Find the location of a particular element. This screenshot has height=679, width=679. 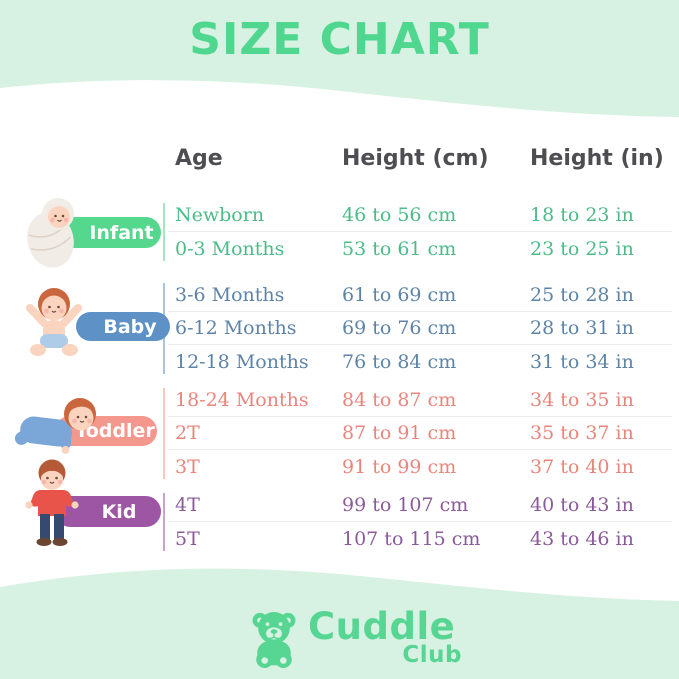

brand-logo-text: Cuddle Club is located at coordinates (385, 637).